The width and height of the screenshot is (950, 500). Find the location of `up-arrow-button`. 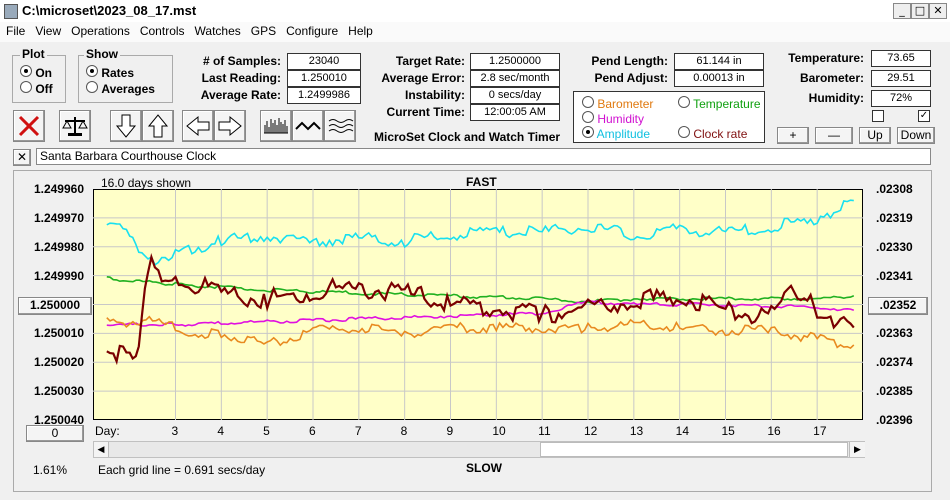

up-arrow-button is located at coordinates (158, 126).